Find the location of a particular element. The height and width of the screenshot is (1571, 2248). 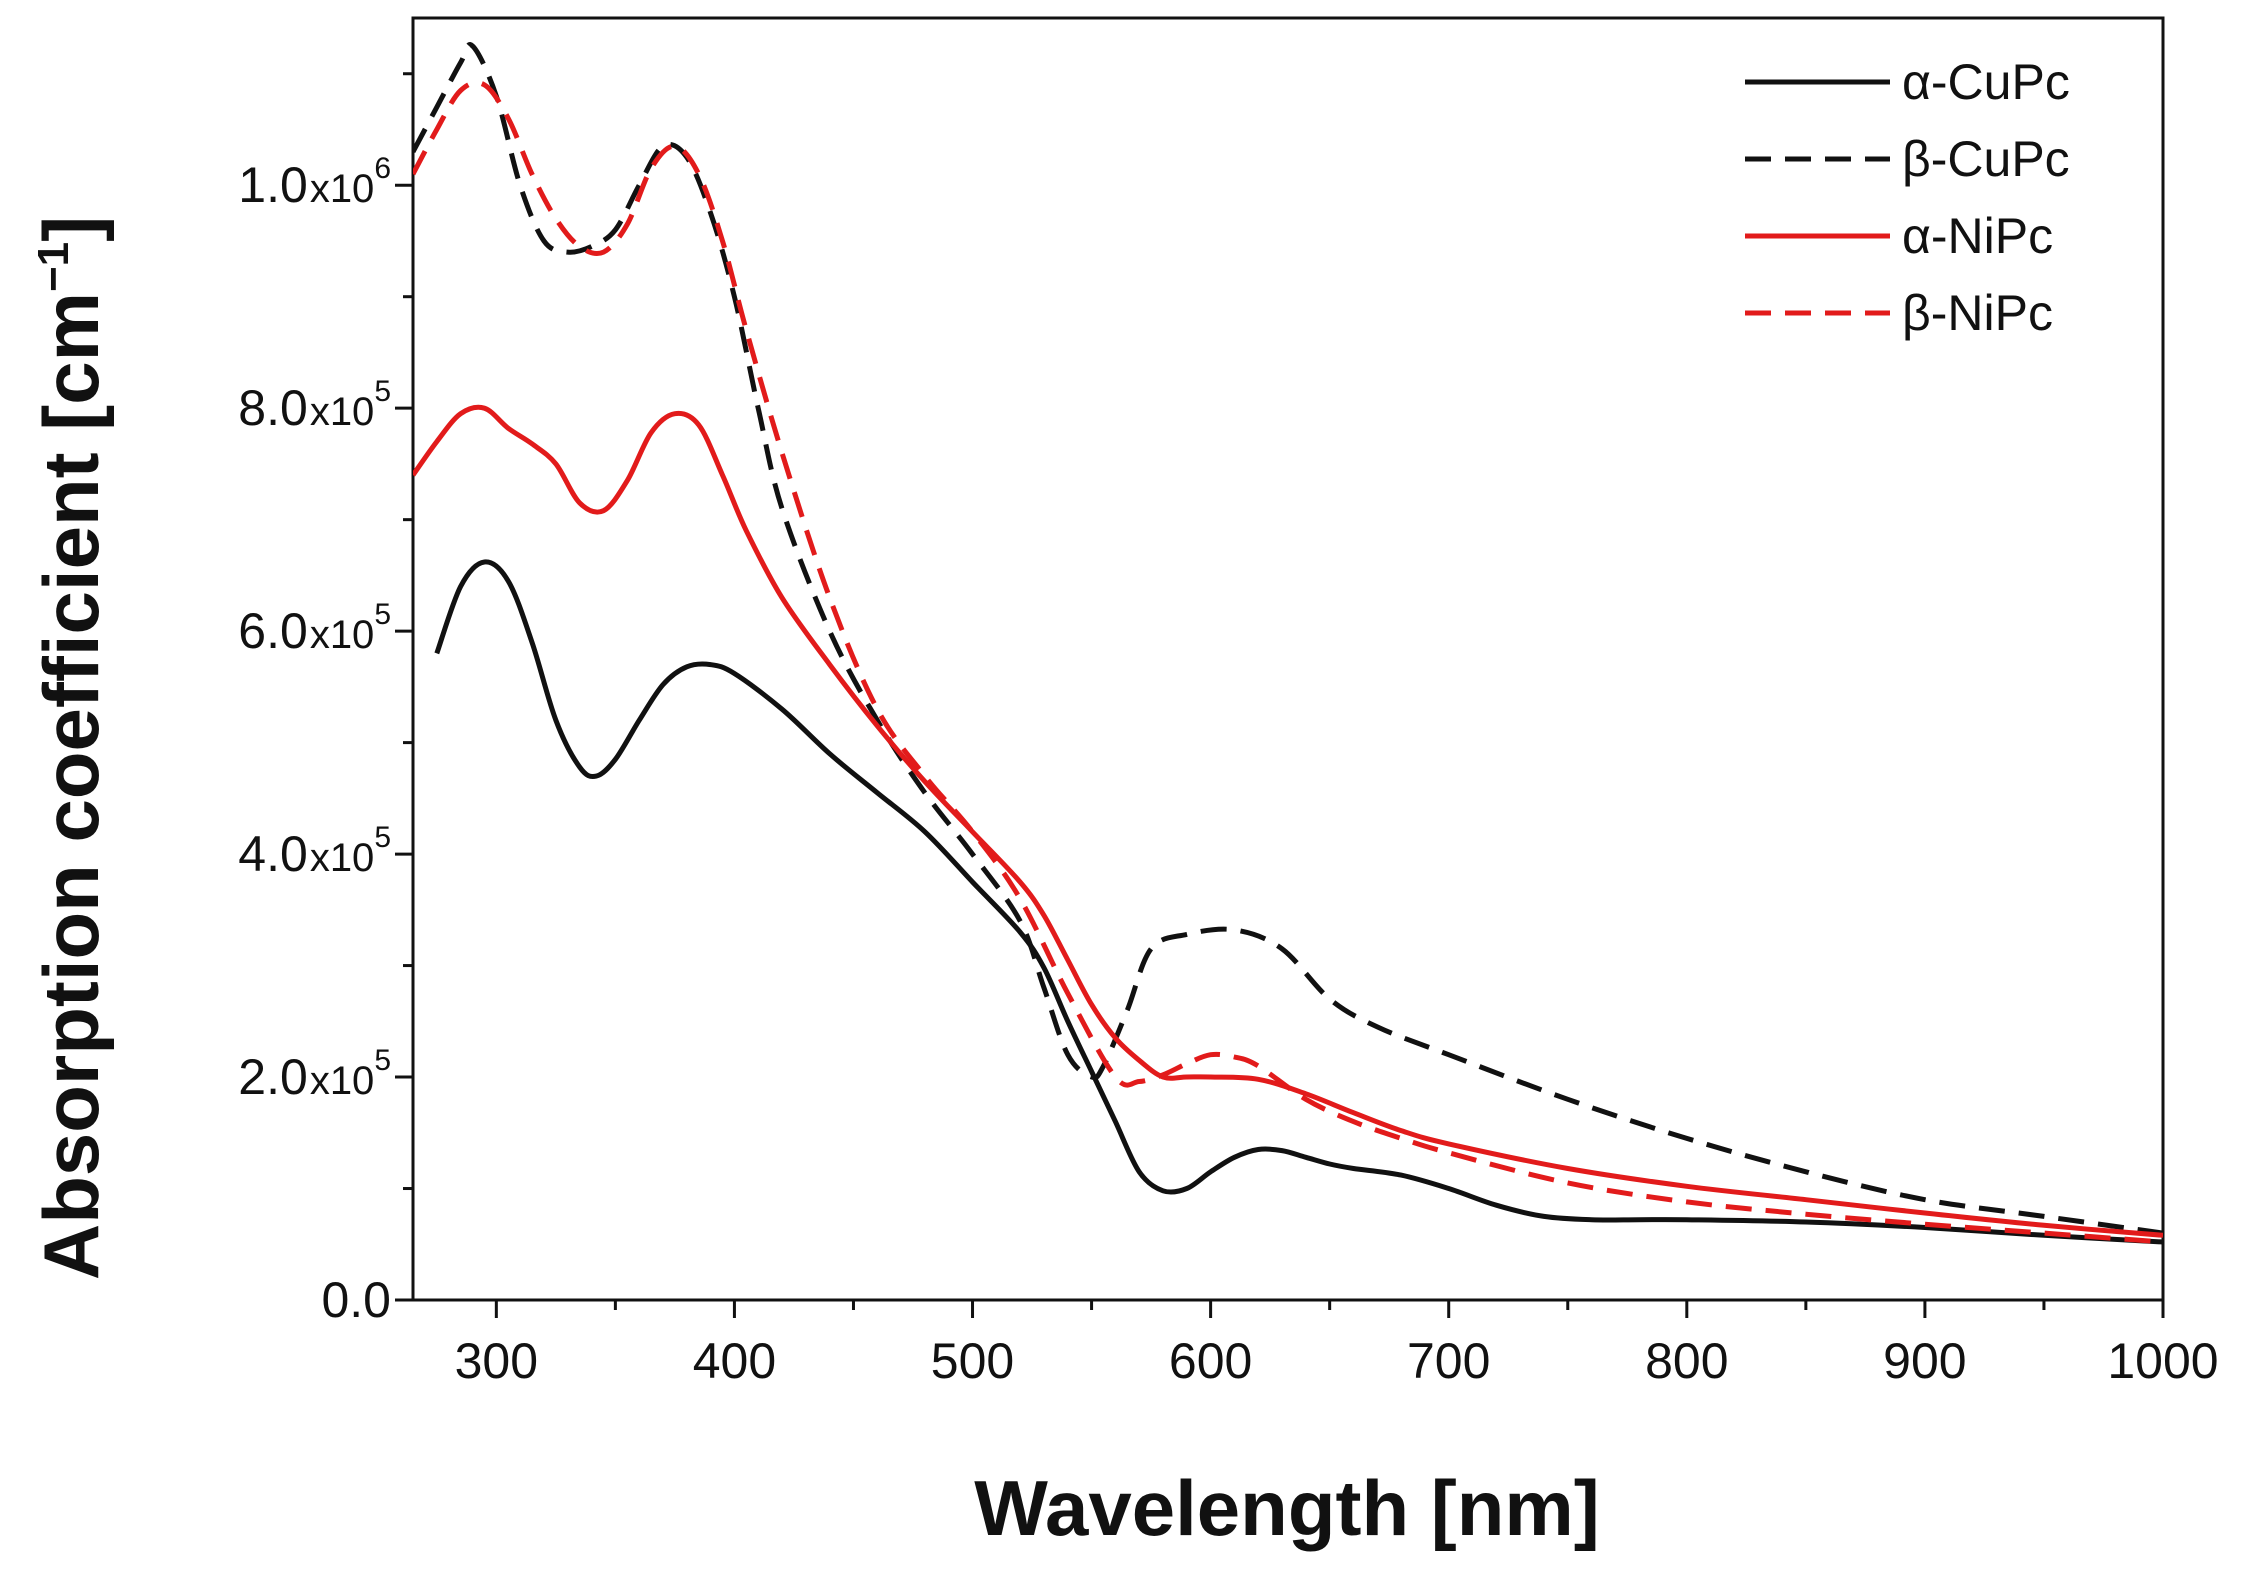

y-tick-mantissa: 0.0 is located at coordinates (356, 1300).